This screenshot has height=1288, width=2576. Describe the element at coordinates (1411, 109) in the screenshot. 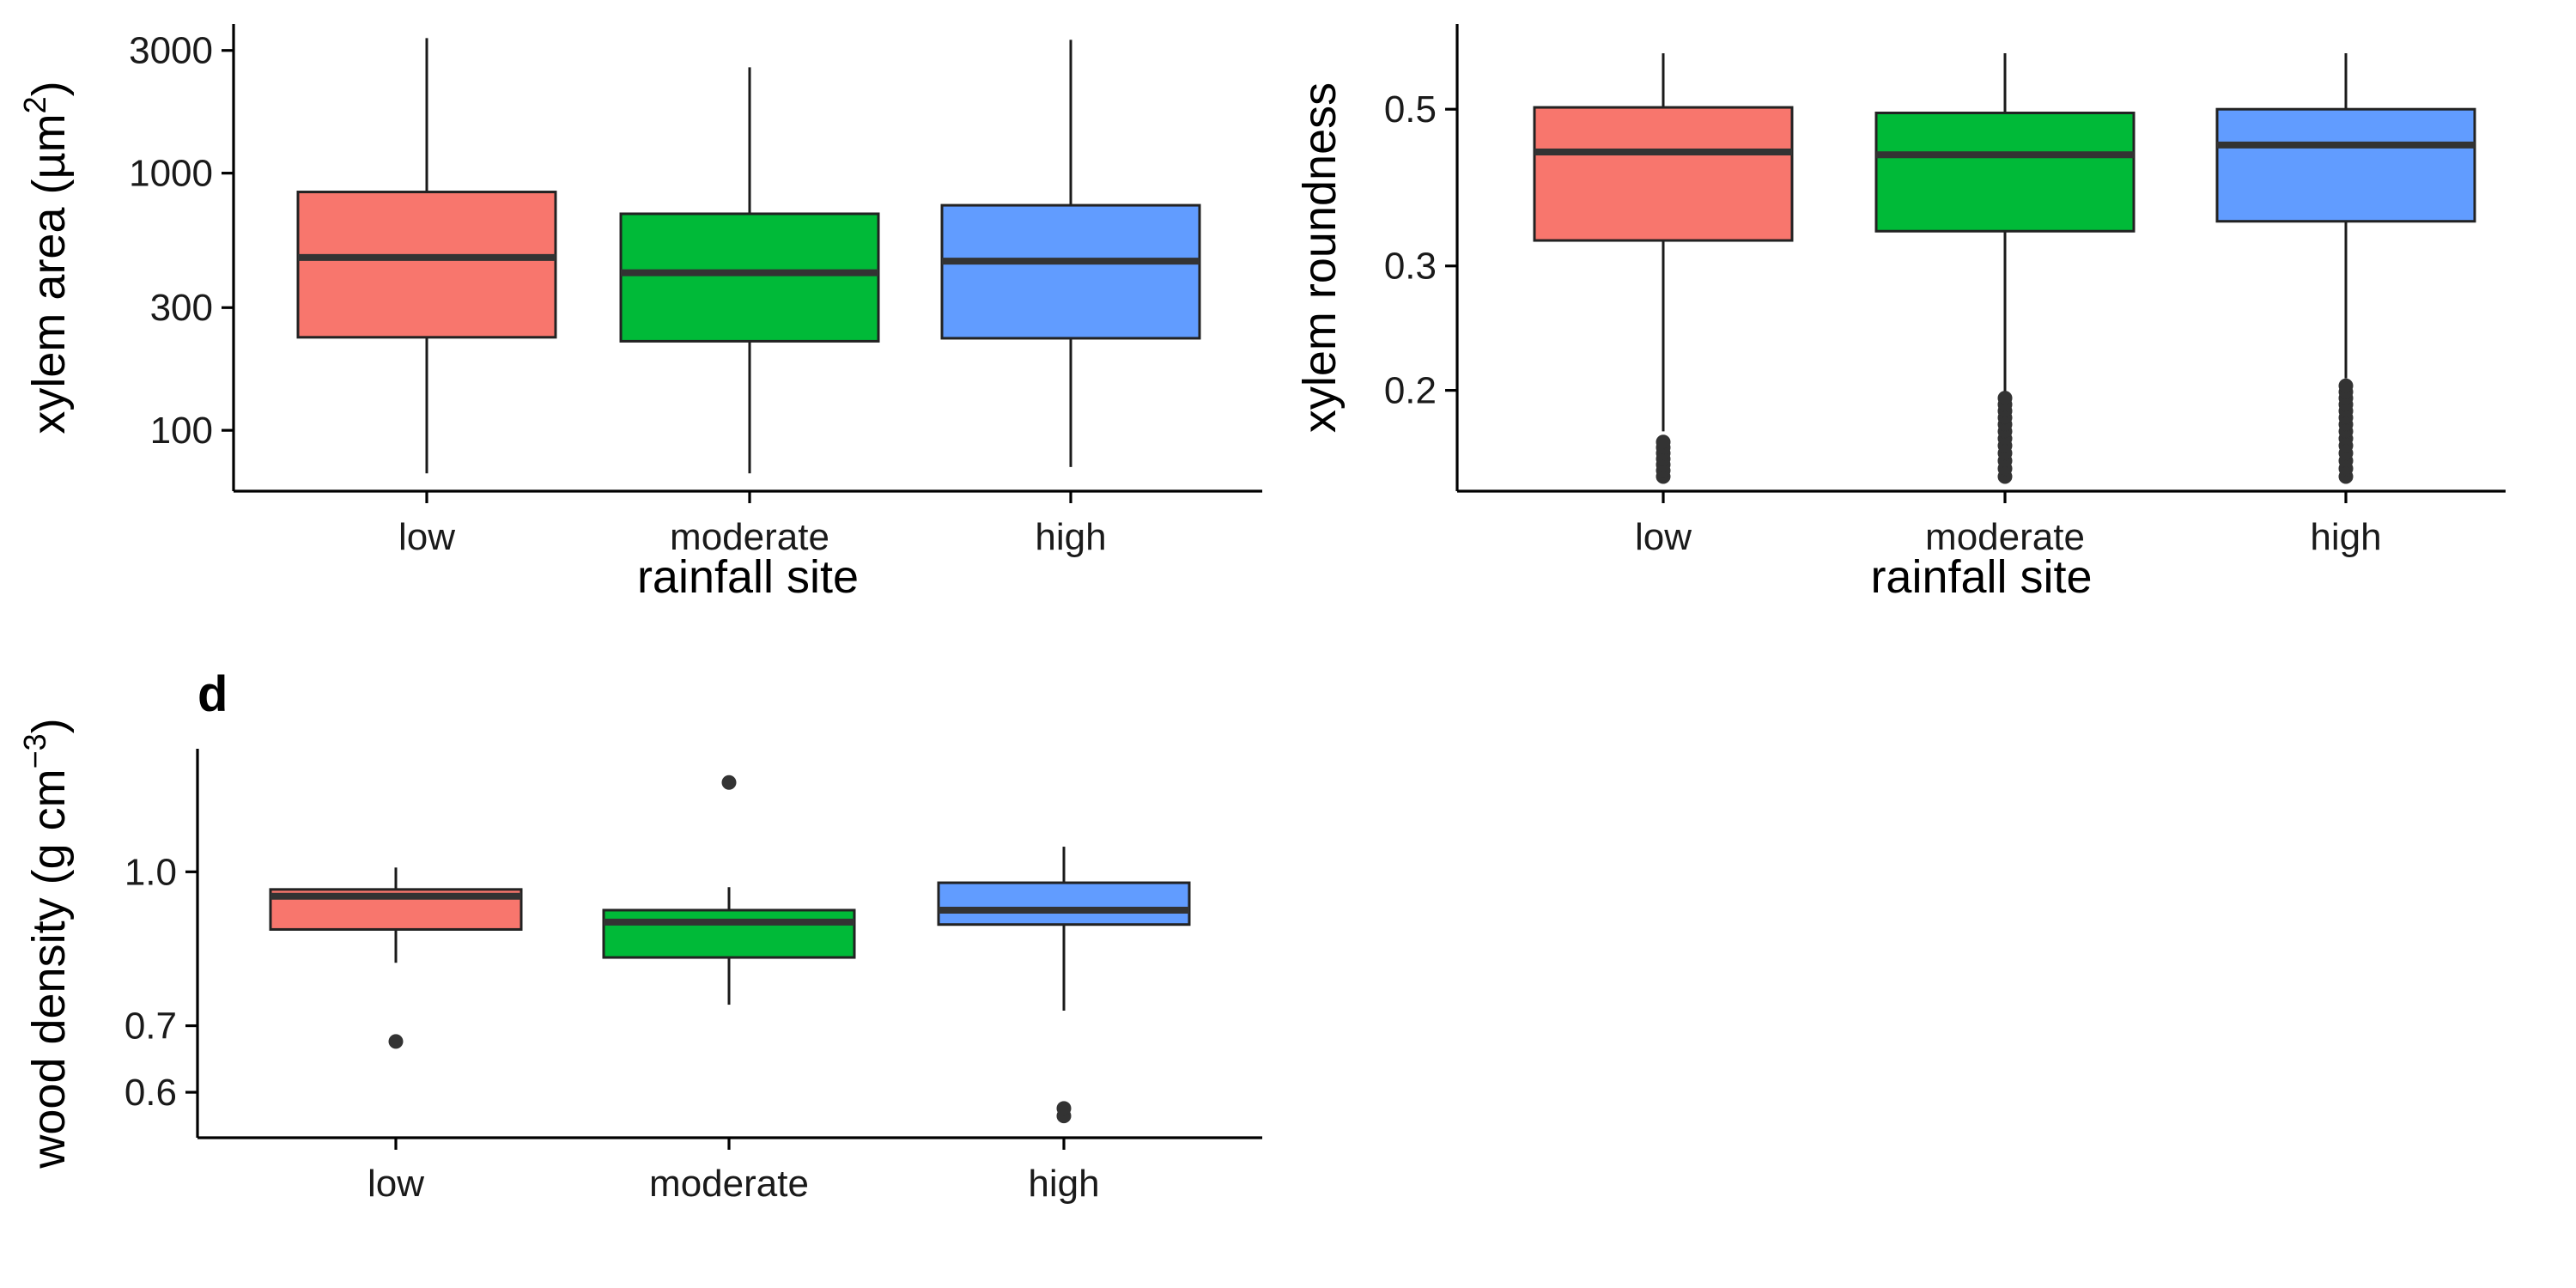

I see `y-tick-label: 0.5` at that location.